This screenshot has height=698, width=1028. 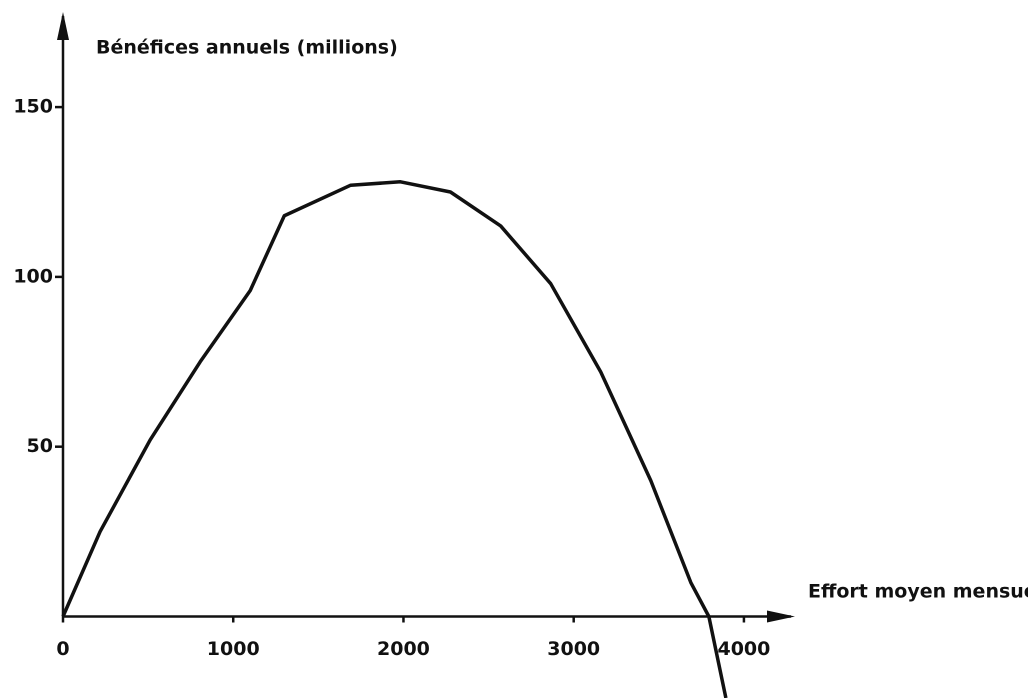 What do you see at coordinates (33, 276) in the screenshot?
I see `y-tick-label: 100` at bounding box center [33, 276].